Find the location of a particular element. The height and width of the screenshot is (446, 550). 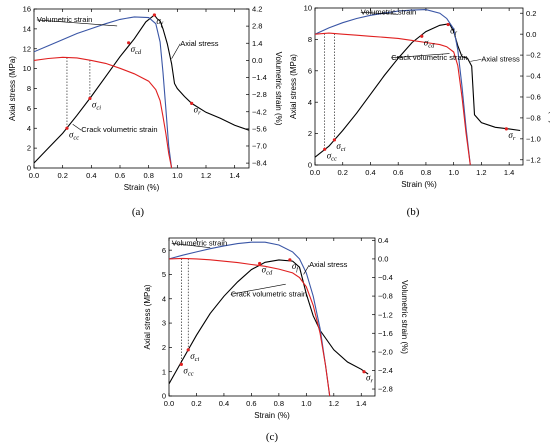

chart-0-y2-axis-label: Volumetric strain (%) is located at coordinates (278, 89).